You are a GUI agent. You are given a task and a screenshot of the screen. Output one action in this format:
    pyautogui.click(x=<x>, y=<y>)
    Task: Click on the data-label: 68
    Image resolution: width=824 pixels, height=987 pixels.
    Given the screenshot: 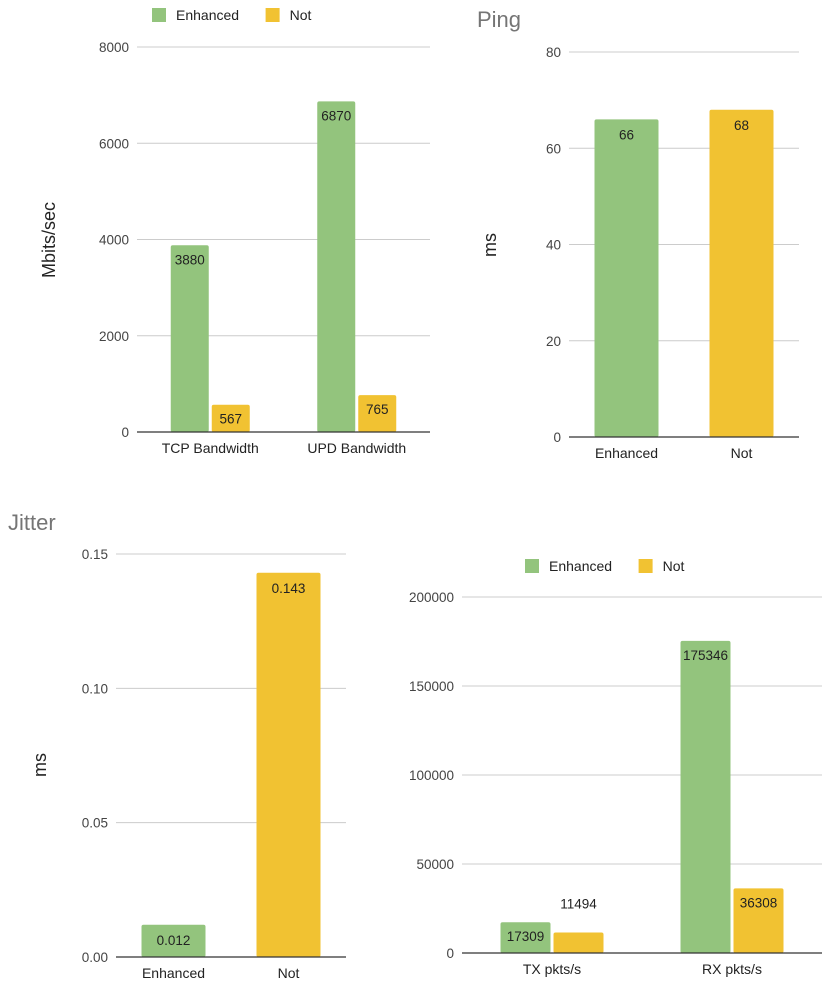 What is the action you would take?
    pyautogui.click(x=741, y=125)
    